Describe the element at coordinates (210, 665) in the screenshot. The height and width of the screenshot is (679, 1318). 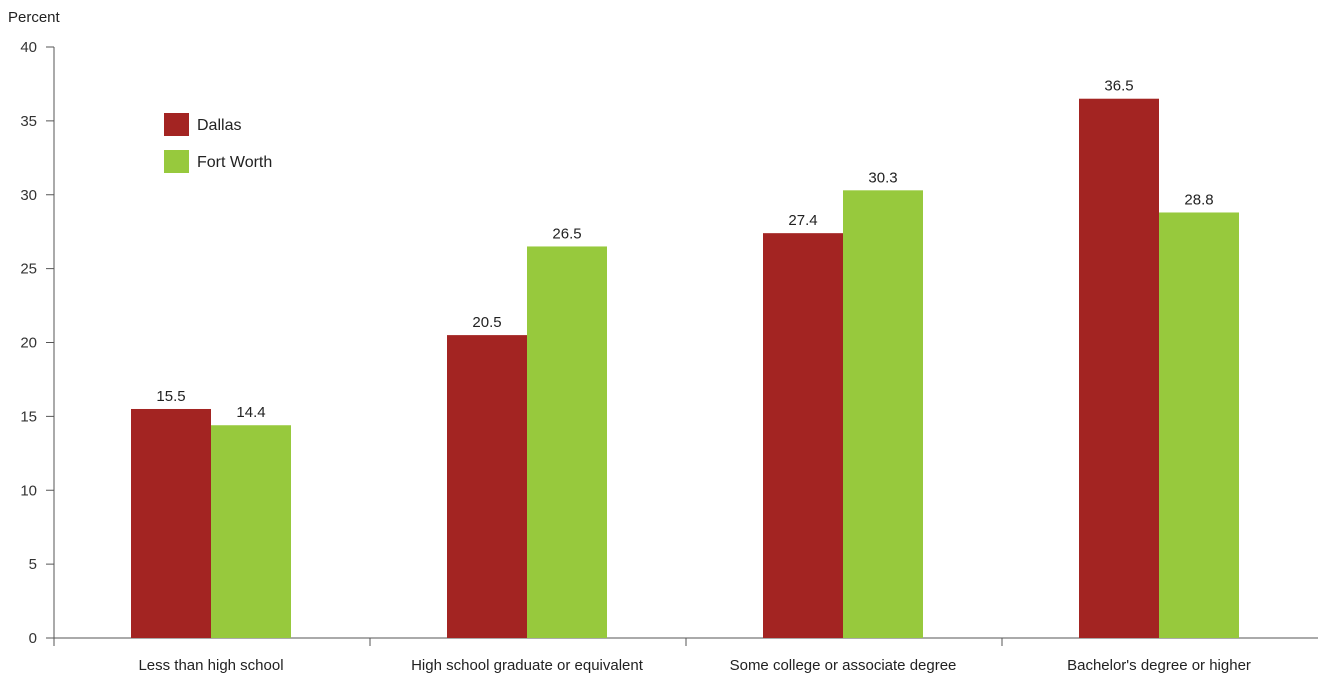
I see `x-category-label: Less than high school` at that location.